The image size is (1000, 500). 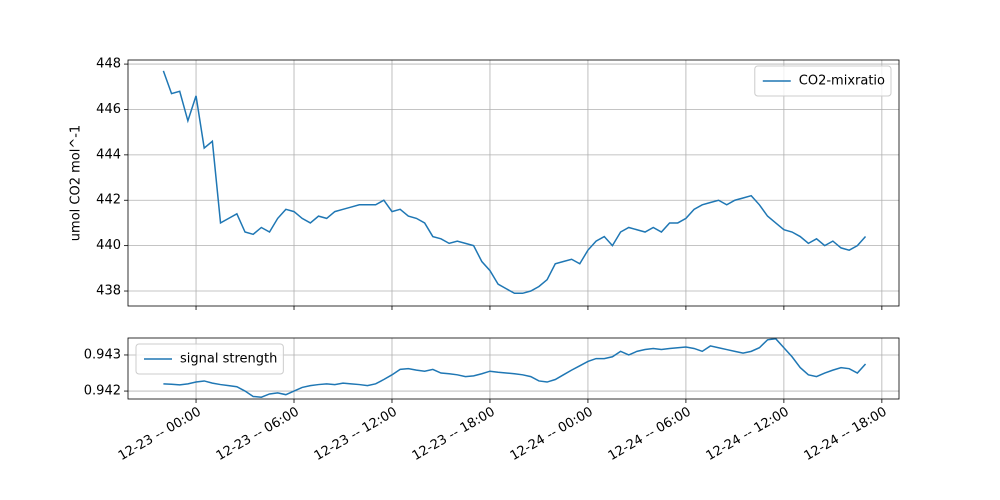 I want to click on data-line, so click(x=515, y=367).